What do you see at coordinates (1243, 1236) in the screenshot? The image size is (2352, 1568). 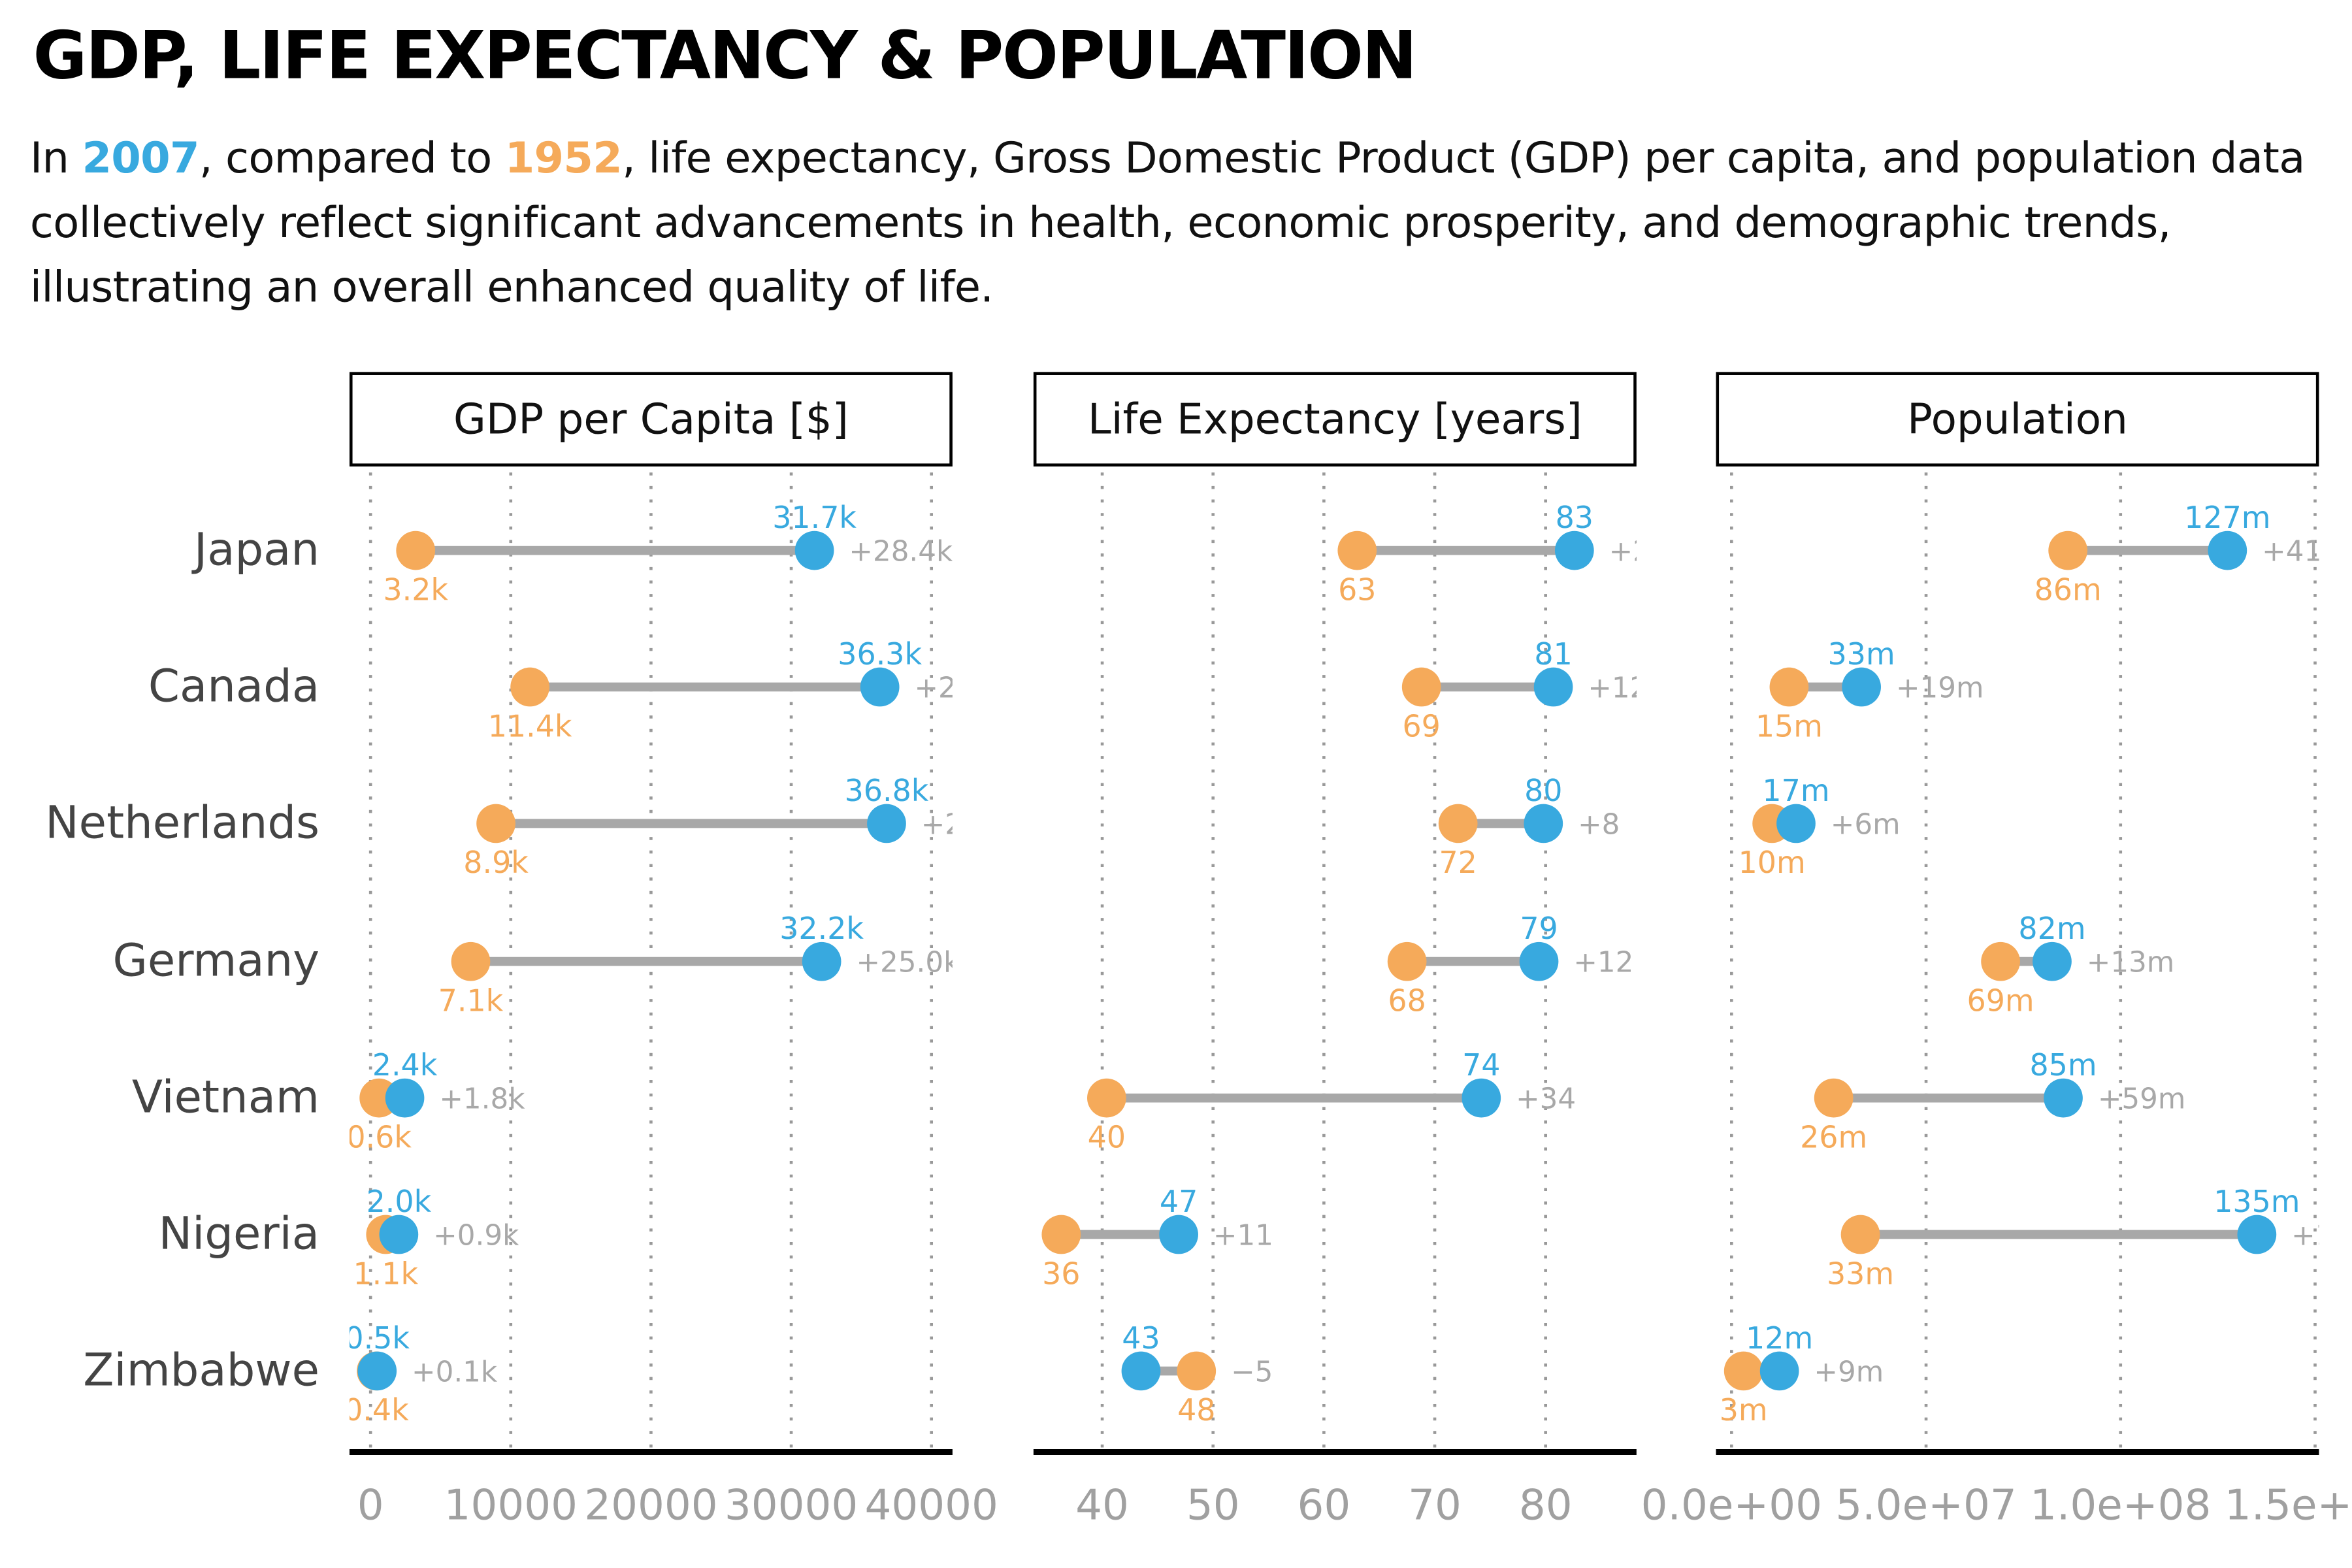 I see `delta-label: +11` at bounding box center [1243, 1236].